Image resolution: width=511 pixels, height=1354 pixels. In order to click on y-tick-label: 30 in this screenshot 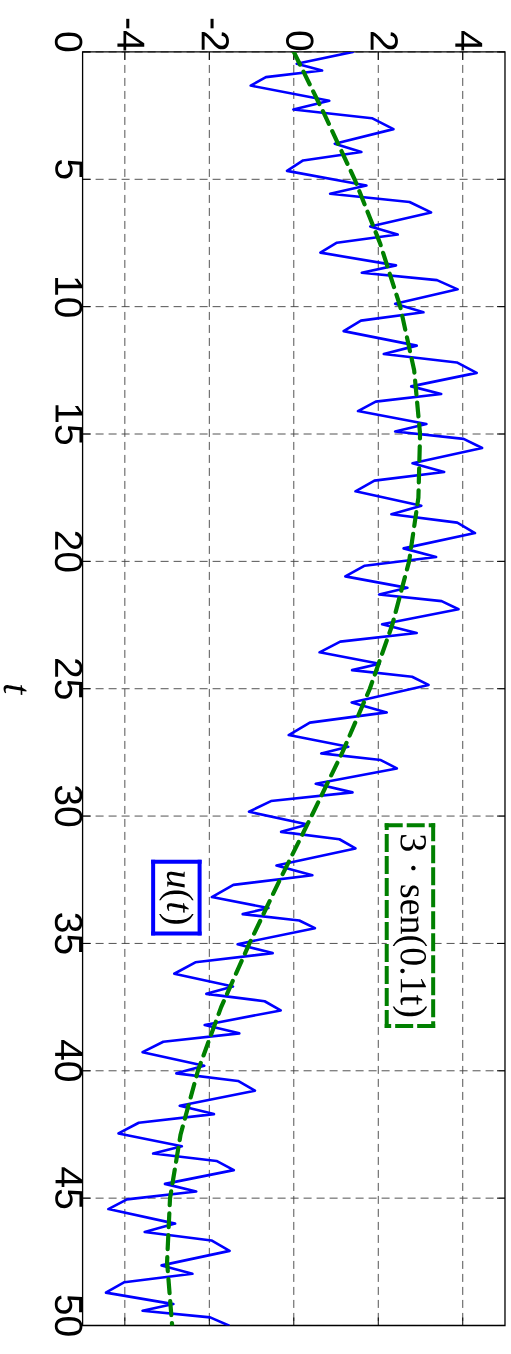, I will do `click(68, 806)`.